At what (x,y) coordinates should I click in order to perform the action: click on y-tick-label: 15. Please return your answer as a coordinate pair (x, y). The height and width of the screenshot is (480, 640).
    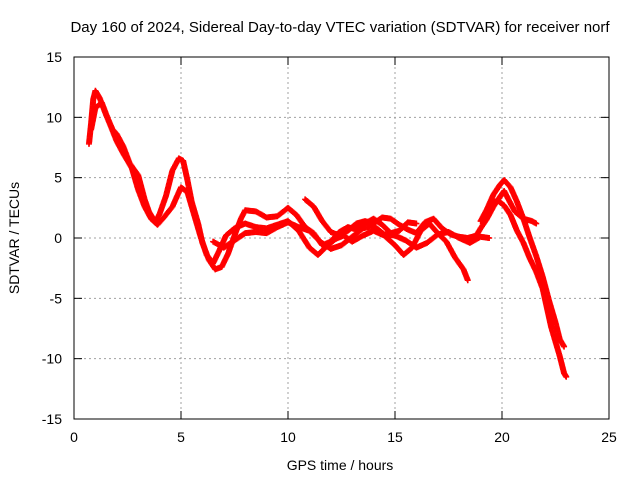
    Looking at the image, I should click on (54, 57).